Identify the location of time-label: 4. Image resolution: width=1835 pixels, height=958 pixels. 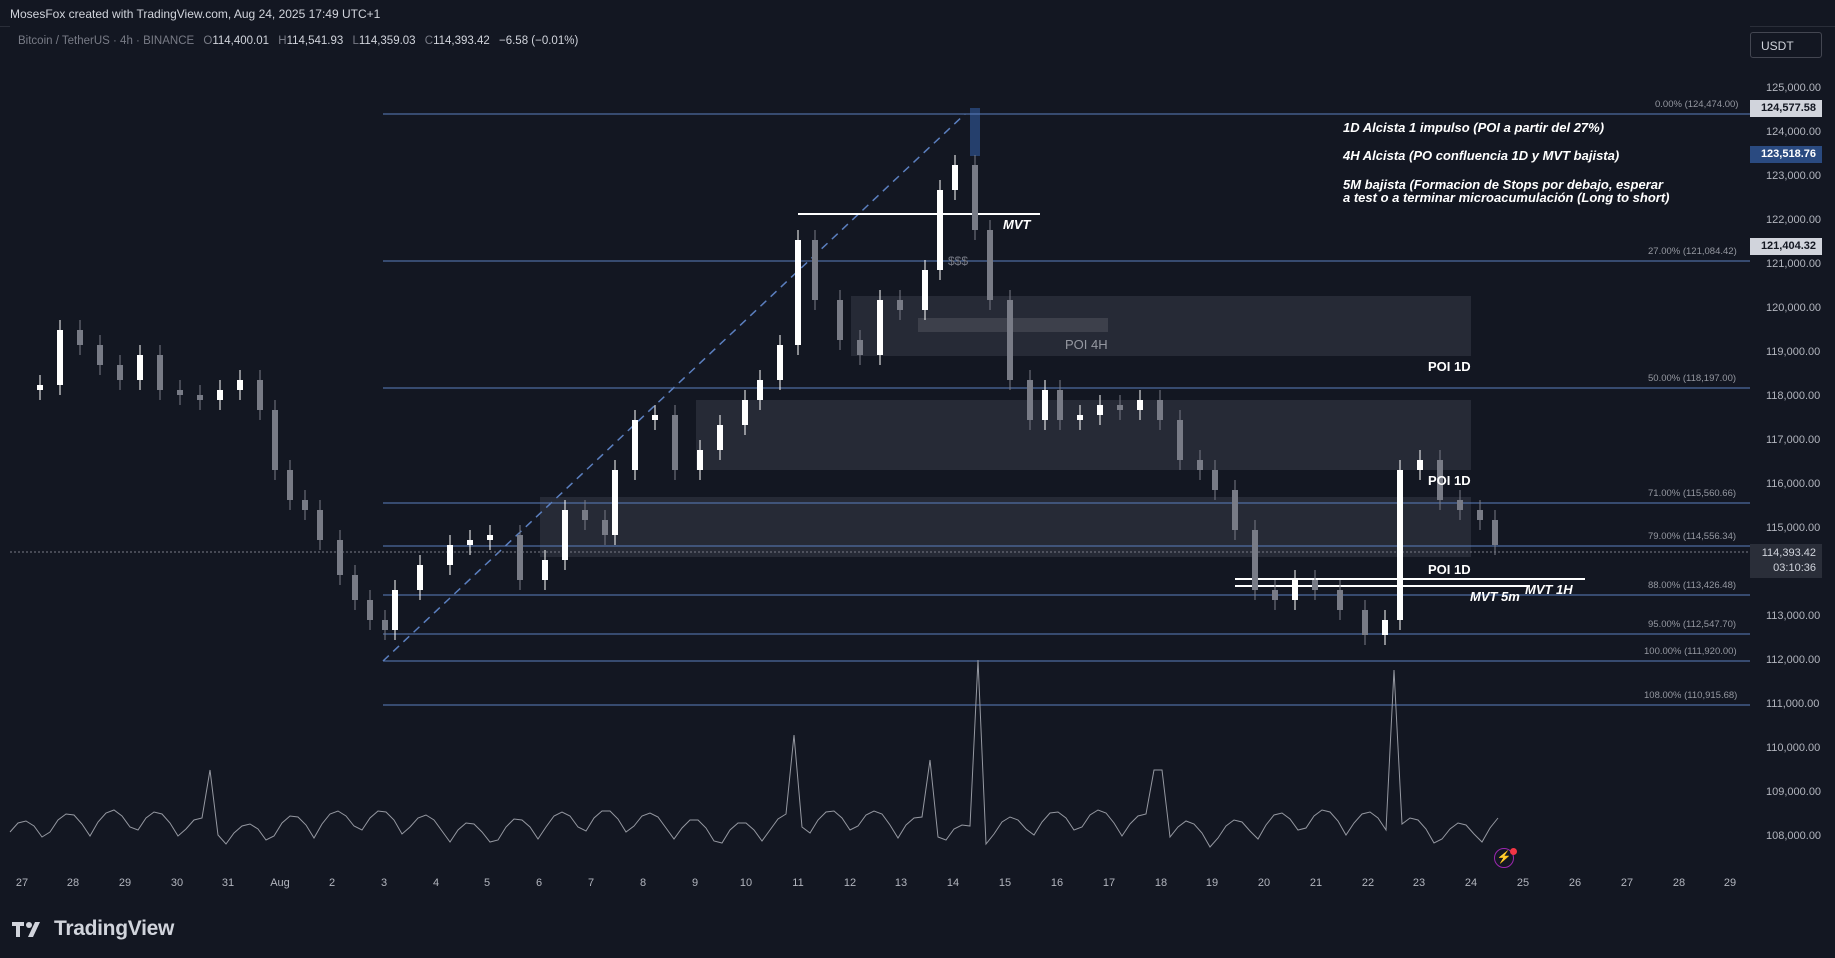
(436, 883).